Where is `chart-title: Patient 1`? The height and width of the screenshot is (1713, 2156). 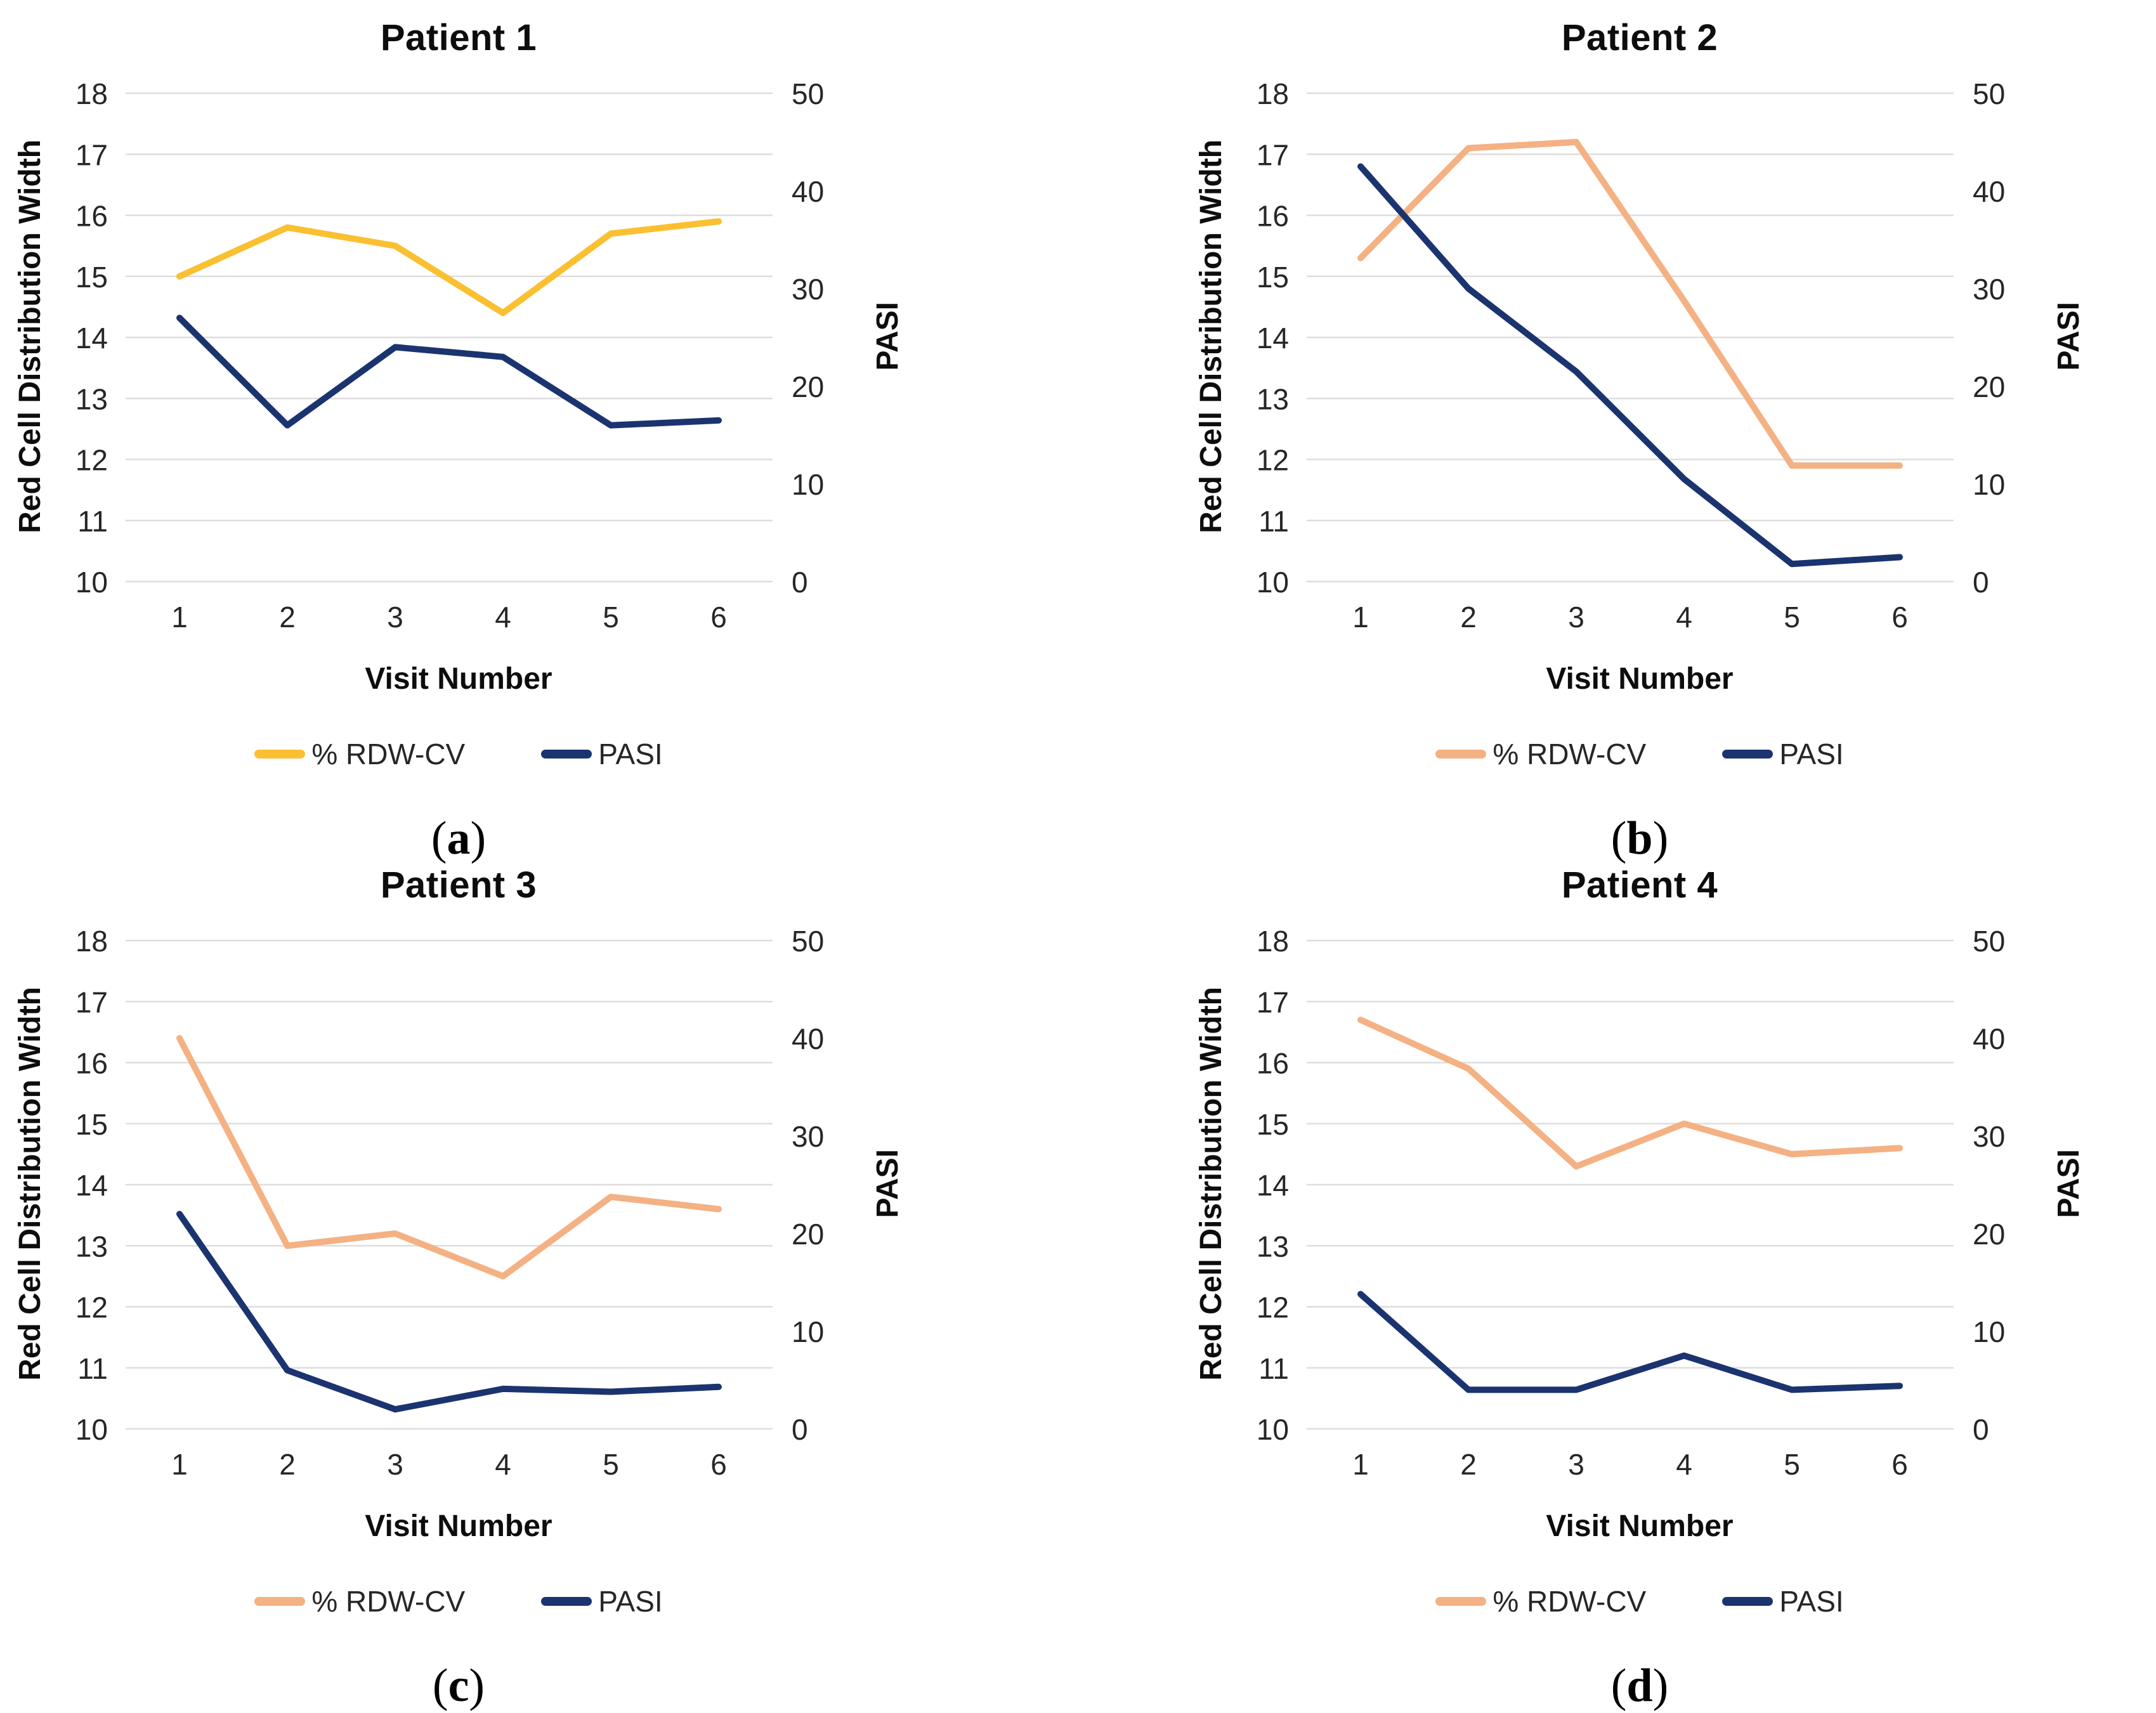 chart-title: Patient 1 is located at coordinates (458, 37).